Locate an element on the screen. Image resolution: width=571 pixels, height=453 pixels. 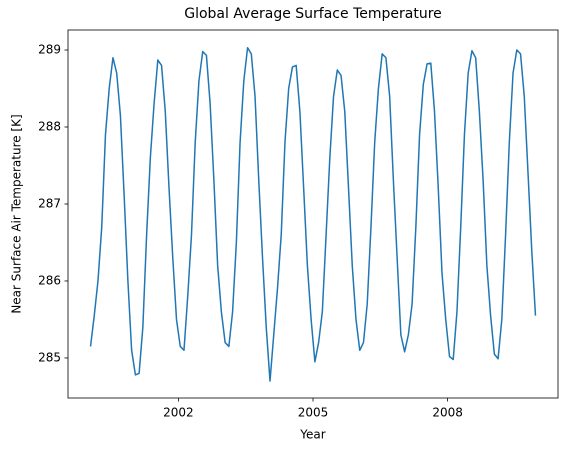
chart-title: Global Average Surface Temperature is located at coordinates (313, 14).